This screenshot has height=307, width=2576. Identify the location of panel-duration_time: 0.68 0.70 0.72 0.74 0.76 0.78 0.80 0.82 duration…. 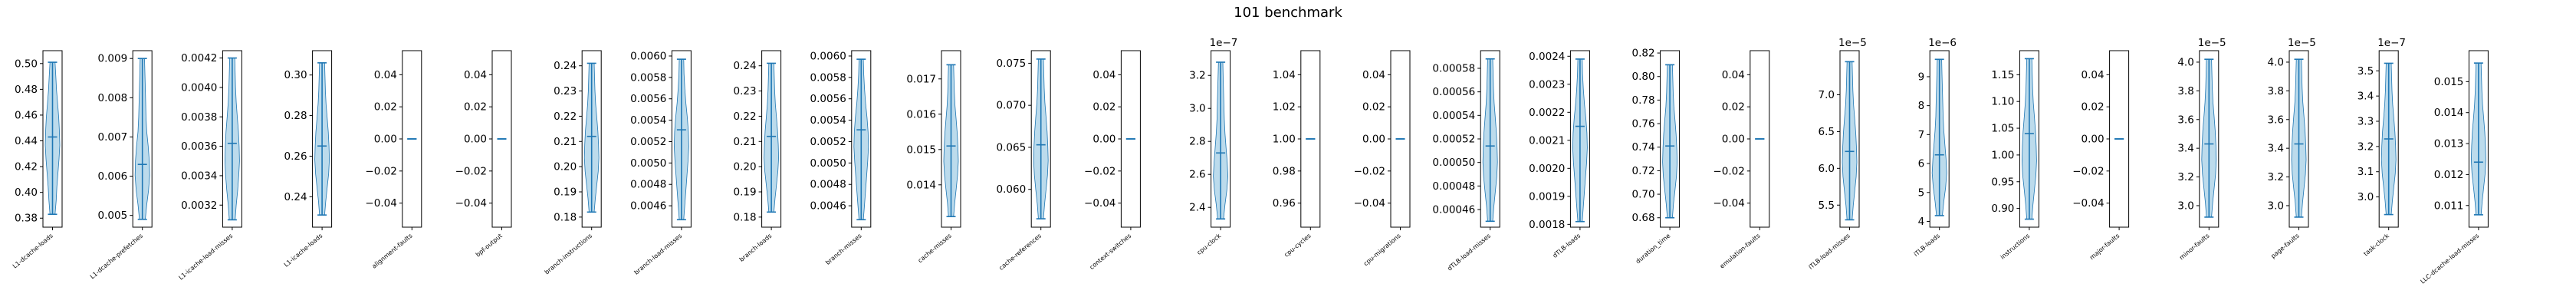
(1657, 157).